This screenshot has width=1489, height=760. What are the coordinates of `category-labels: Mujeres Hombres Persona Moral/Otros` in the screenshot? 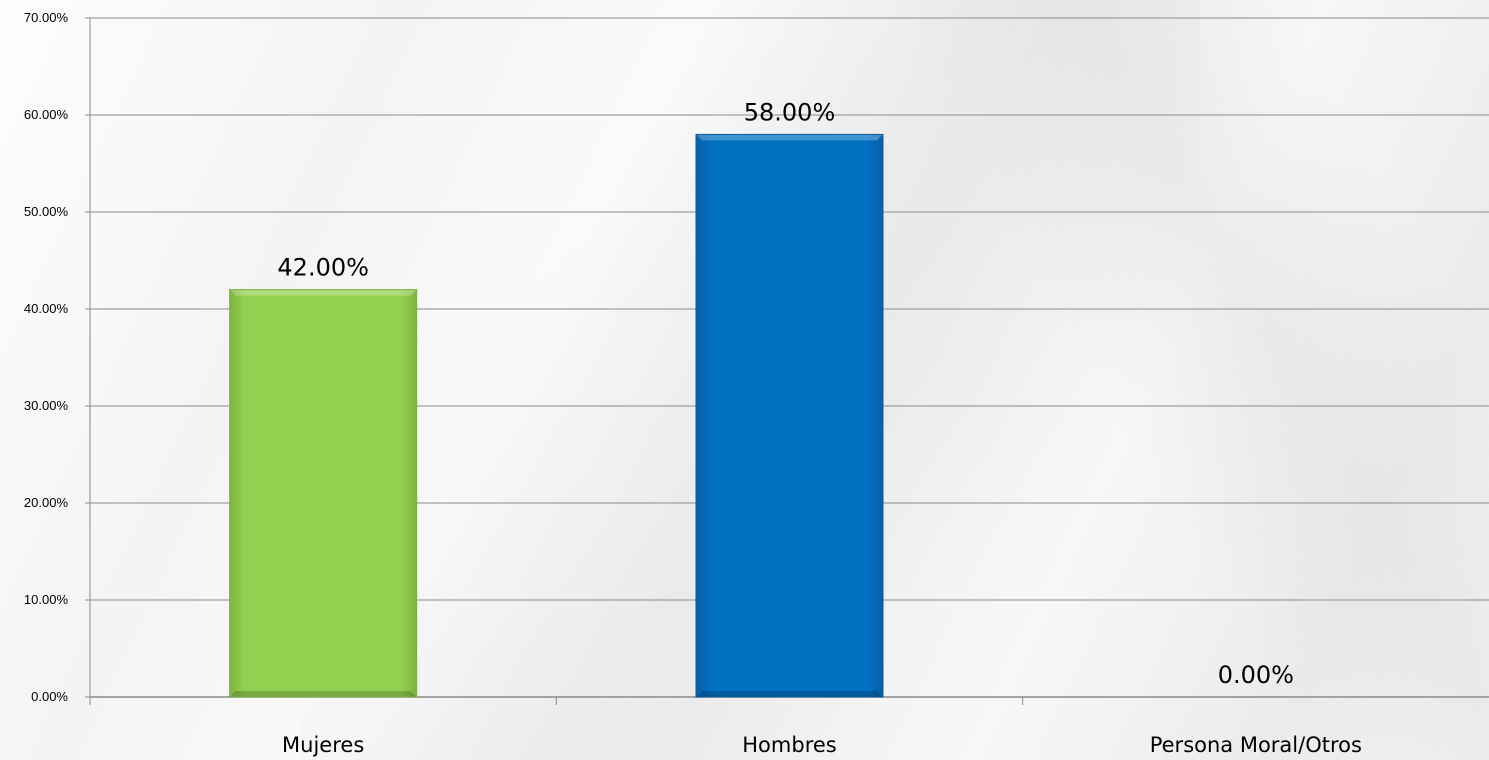 It's located at (822, 745).